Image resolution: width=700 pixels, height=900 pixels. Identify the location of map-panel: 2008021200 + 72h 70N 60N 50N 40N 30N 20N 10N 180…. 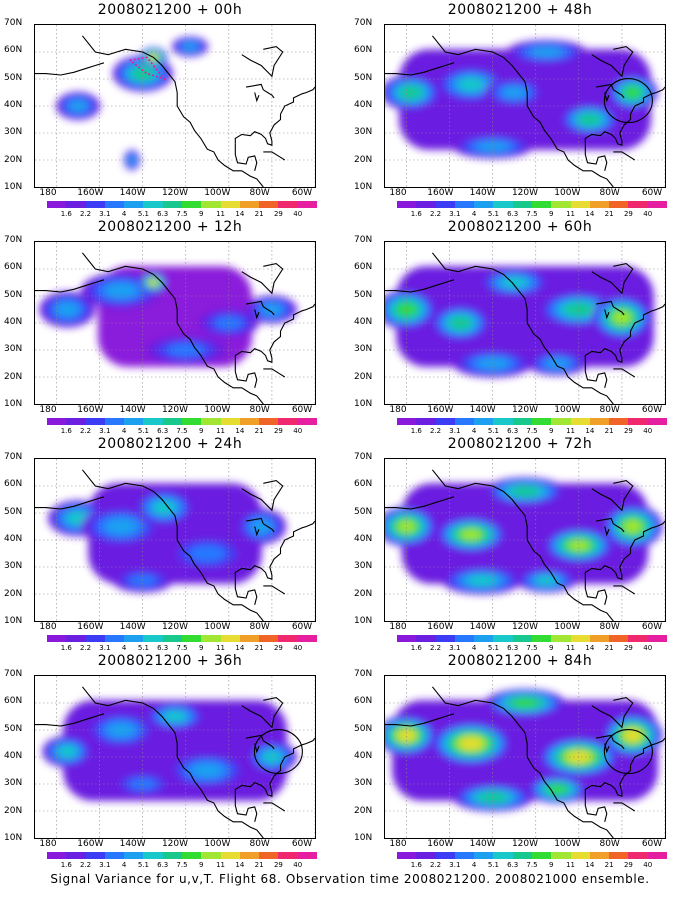
(520, 544).